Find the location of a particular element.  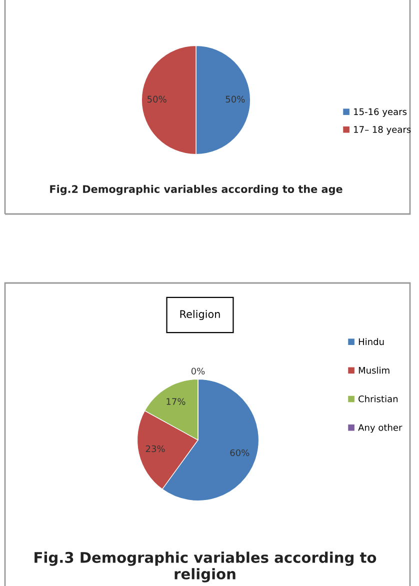

data-label: 23% is located at coordinates (155, 448).